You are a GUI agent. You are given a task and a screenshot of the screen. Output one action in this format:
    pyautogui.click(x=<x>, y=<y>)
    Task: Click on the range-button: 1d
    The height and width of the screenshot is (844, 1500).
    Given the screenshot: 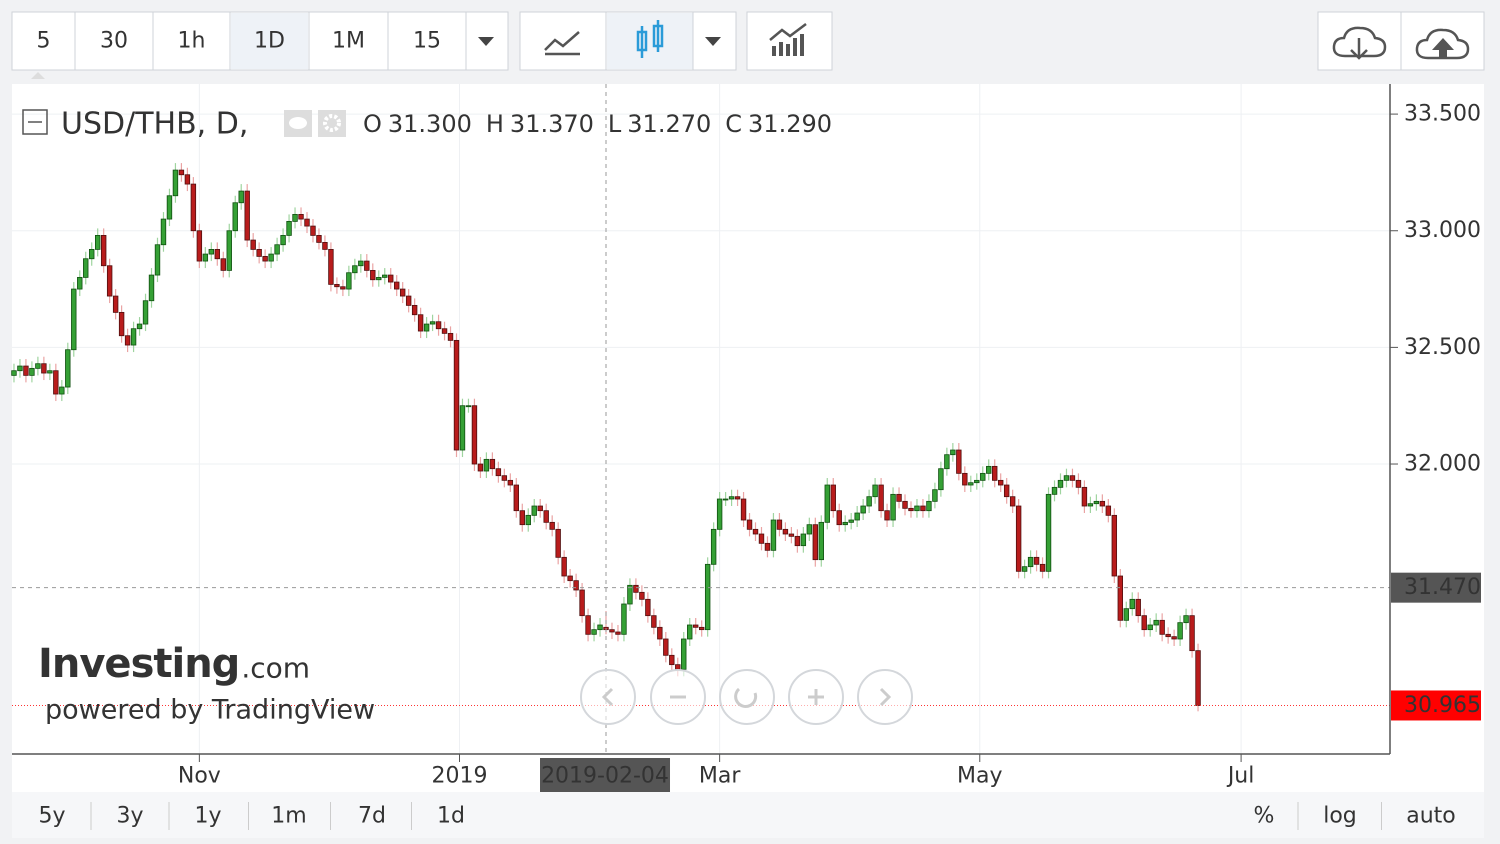 What is the action you would take?
    pyautogui.click(x=451, y=816)
    